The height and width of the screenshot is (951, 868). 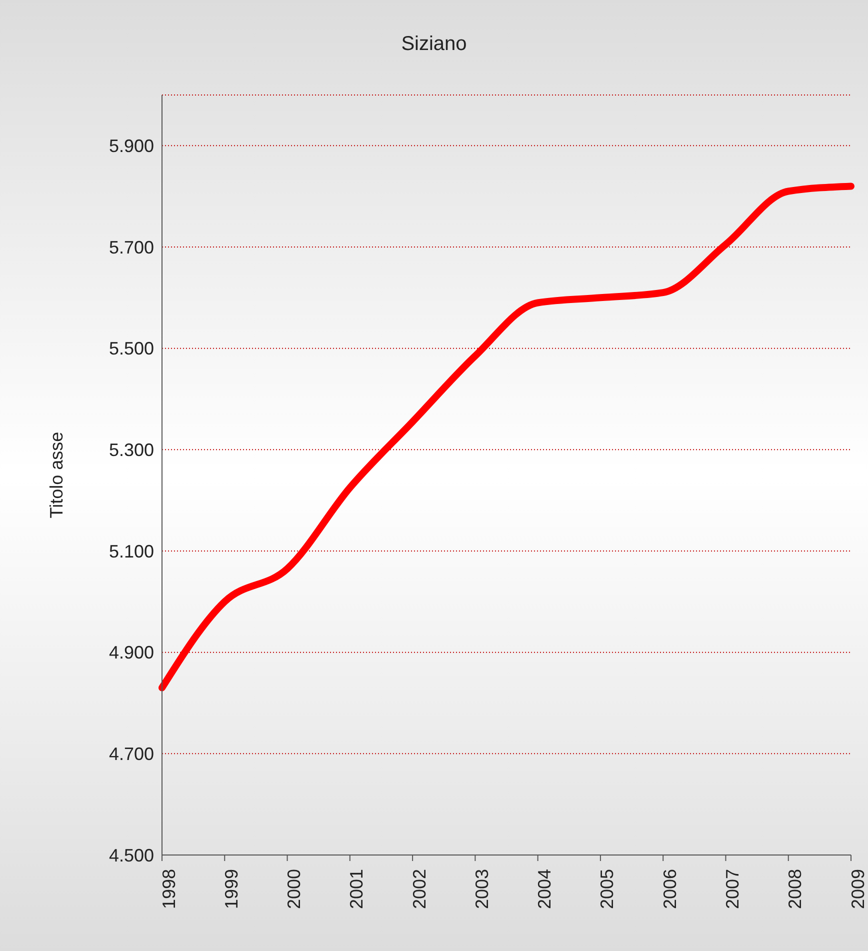 I want to click on x-tick-label: 2008, so click(x=795, y=889).